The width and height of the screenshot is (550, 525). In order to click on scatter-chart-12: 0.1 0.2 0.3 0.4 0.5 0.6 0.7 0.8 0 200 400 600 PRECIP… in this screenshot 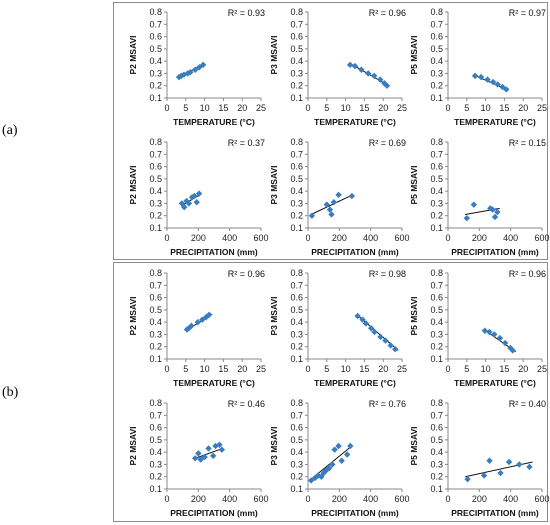, I will do `click(479, 458)`.